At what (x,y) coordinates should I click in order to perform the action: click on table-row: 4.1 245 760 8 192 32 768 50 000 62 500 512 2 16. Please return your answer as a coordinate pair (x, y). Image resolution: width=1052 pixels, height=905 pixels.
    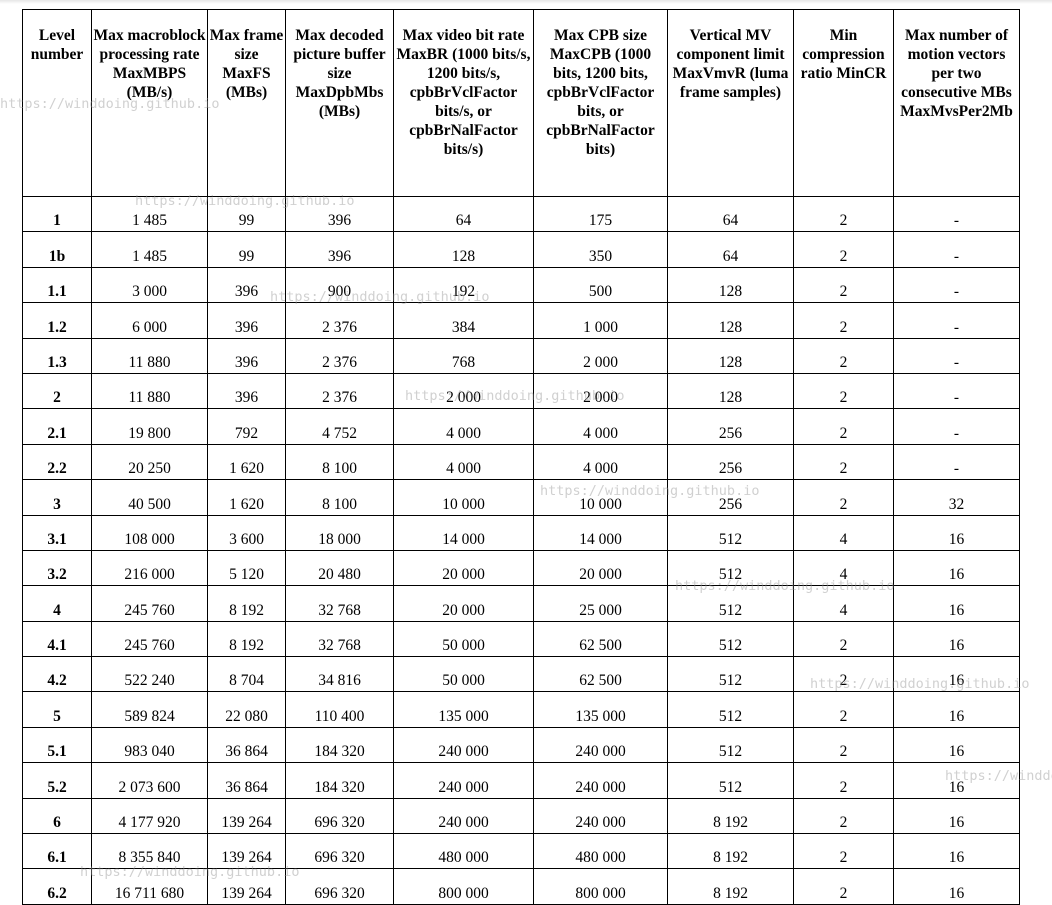
    Looking at the image, I should click on (521, 639).